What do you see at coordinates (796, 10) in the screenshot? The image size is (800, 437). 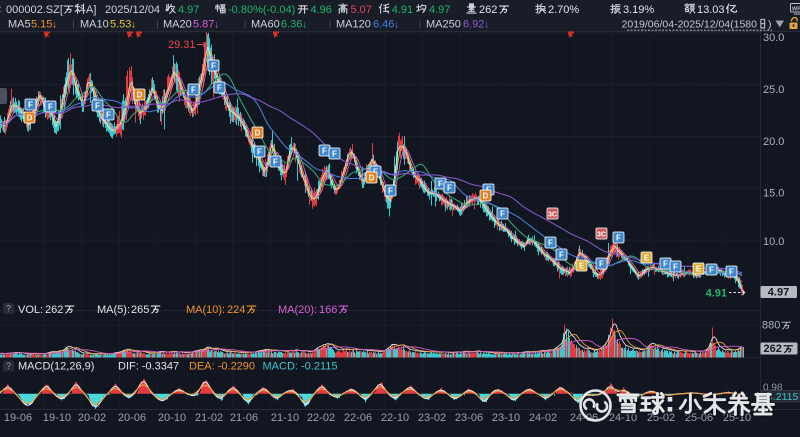 I see `svg-text: WP` at bounding box center [796, 10].